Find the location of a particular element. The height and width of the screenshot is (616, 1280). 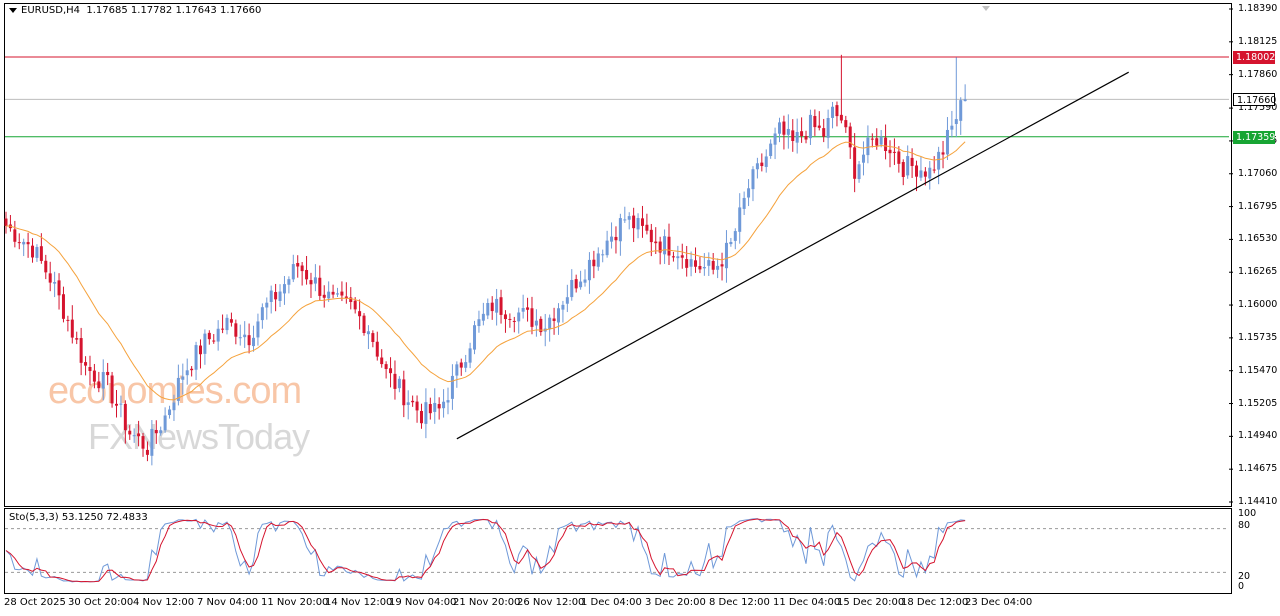

price-axis-label: 1.17860 is located at coordinates (1258, 74).